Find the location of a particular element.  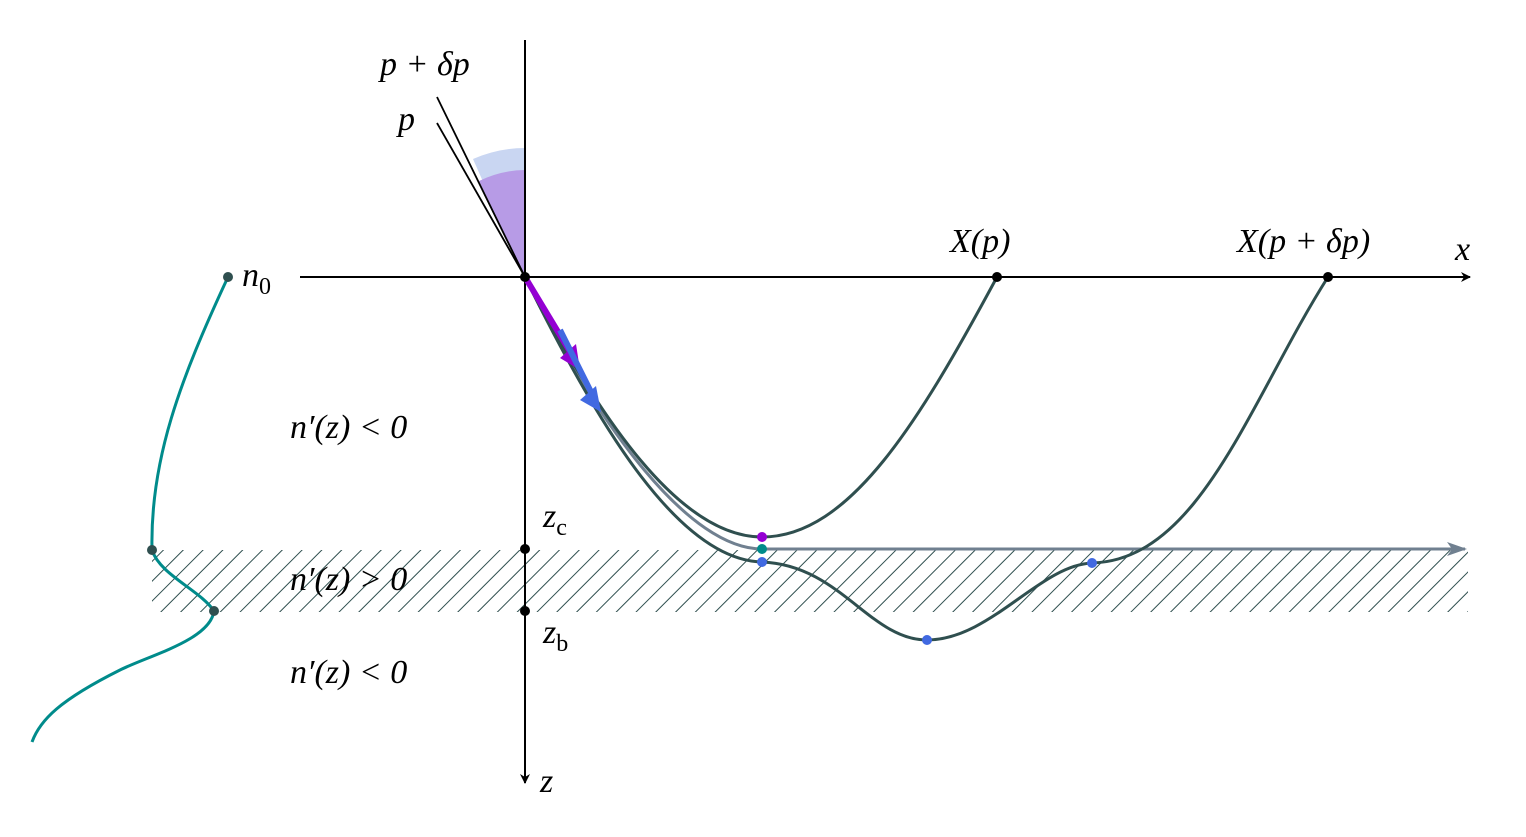

label-zc: zc is located at coordinates (554, 519).